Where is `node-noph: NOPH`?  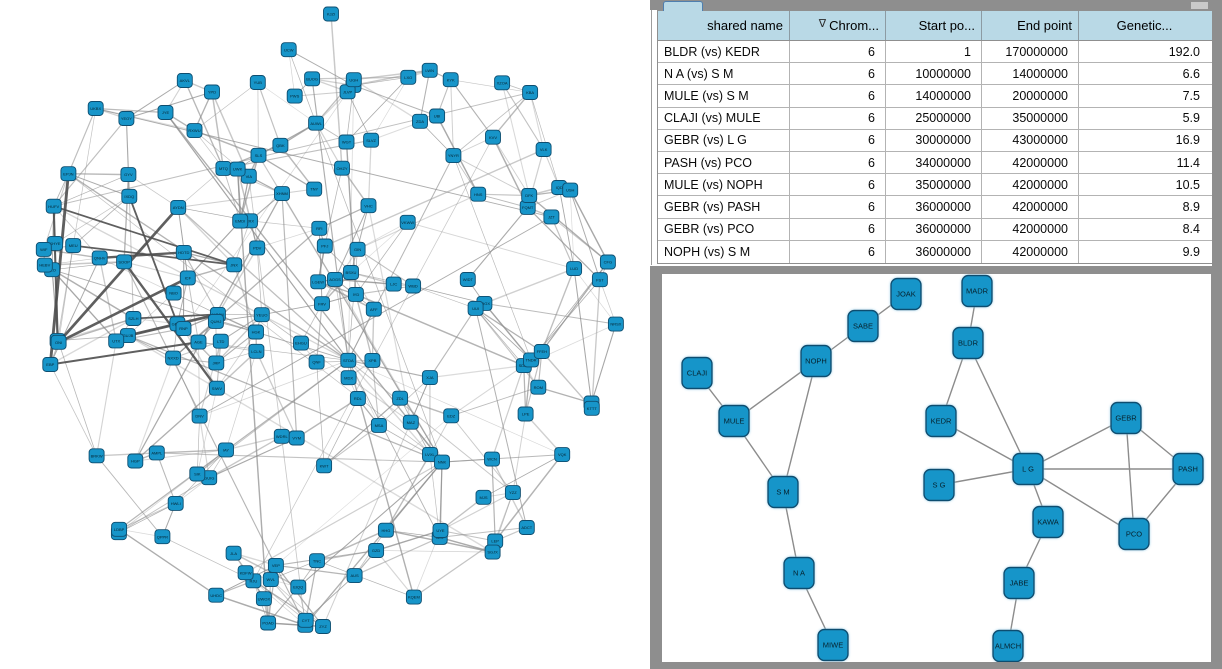 node-noph: NOPH is located at coordinates (816, 361).